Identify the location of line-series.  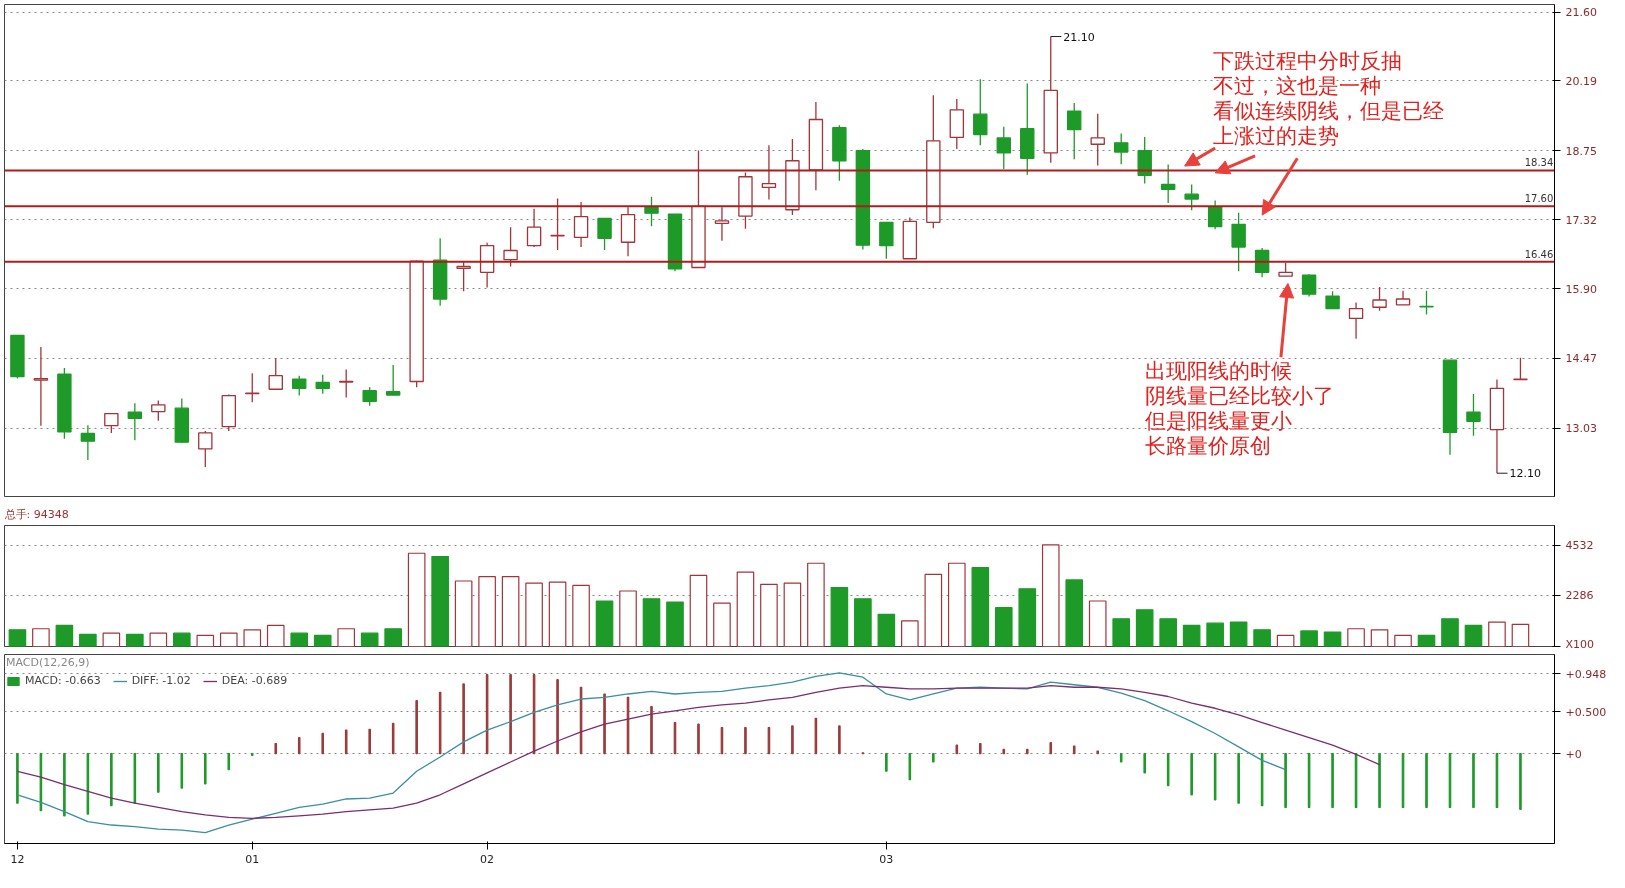
(651, 753).